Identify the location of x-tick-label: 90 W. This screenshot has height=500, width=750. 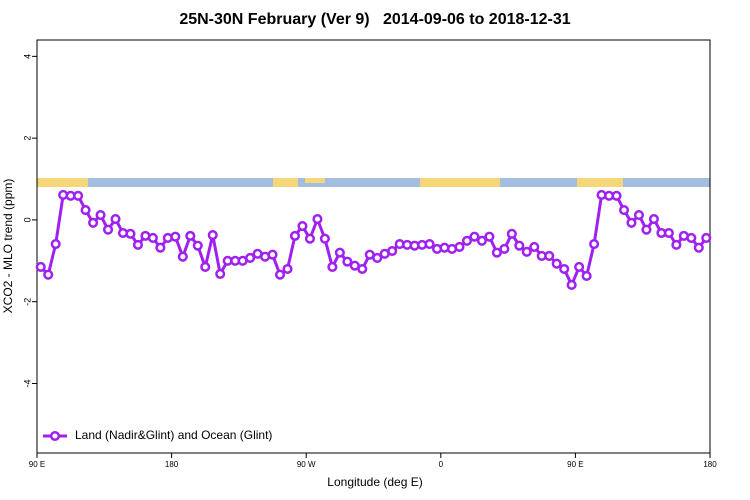
(306, 464).